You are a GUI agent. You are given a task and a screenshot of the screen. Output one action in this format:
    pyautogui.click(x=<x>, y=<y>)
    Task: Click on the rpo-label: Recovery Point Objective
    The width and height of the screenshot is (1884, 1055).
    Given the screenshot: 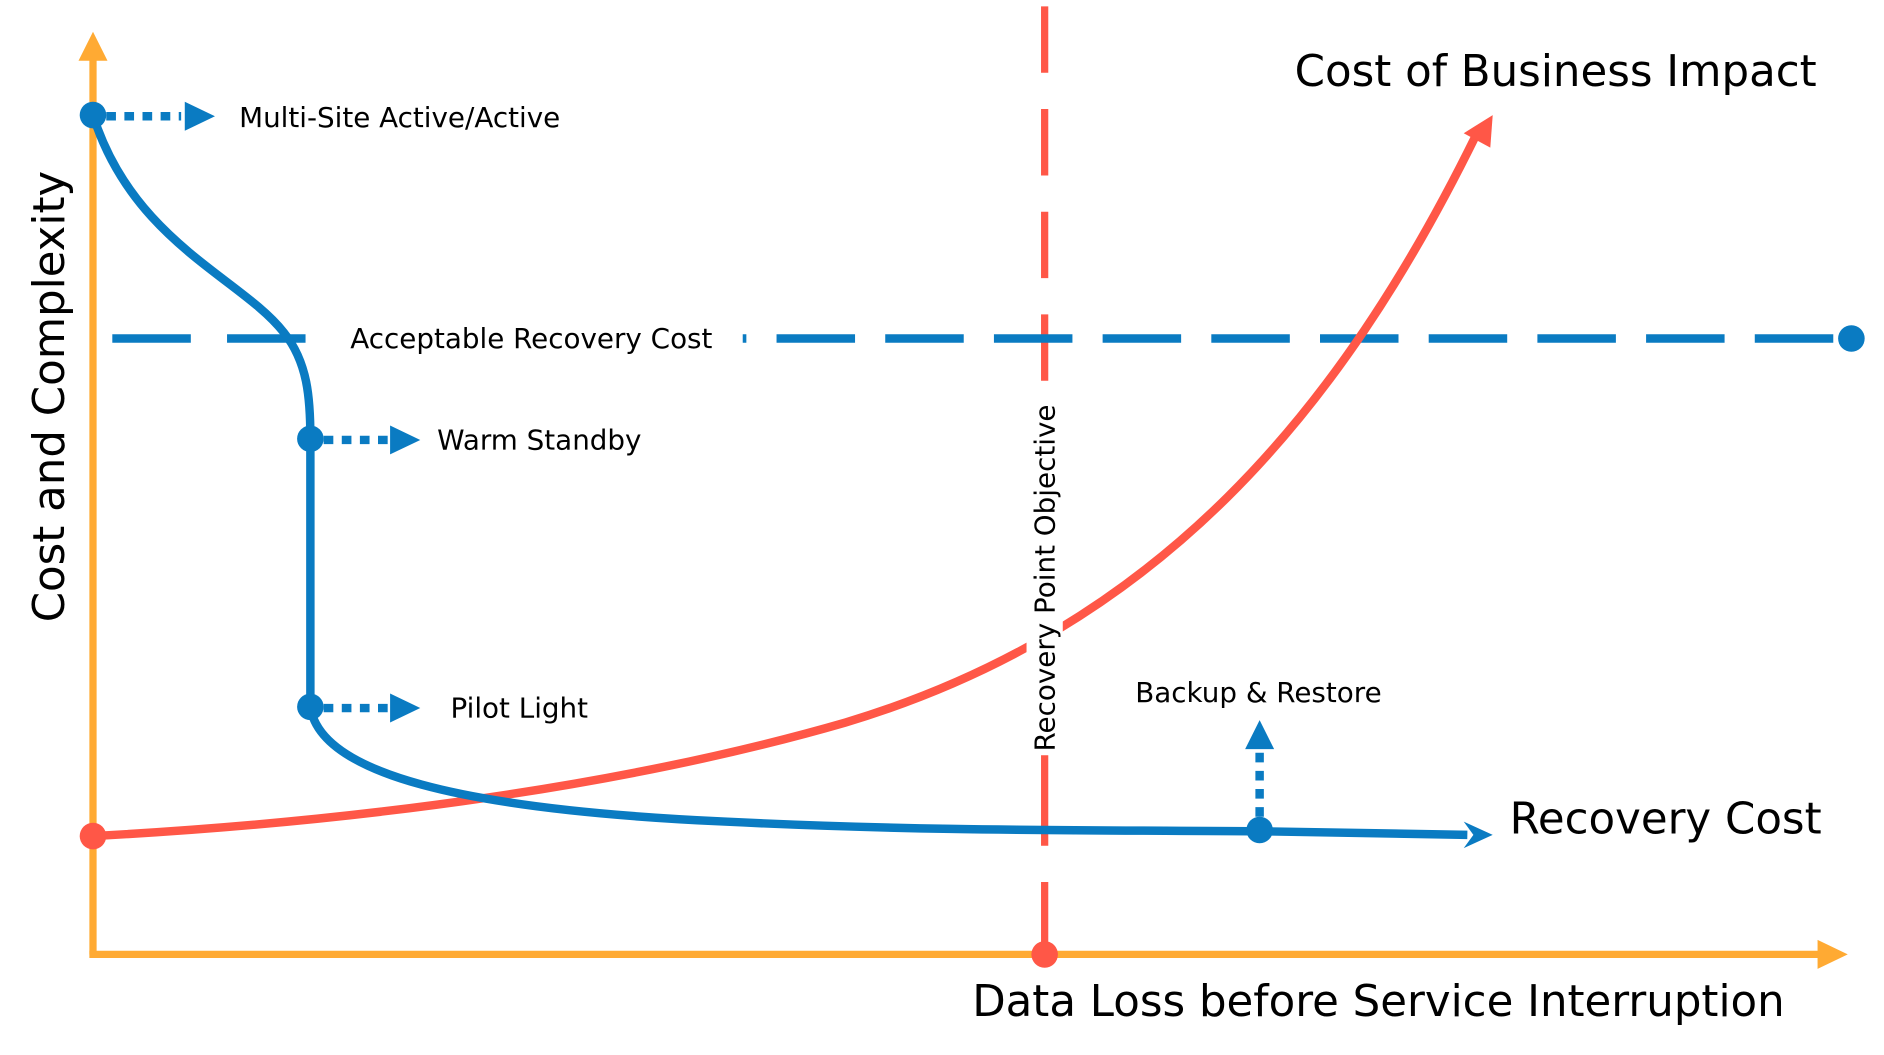 What is the action you would take?
    pyautogui.click(x=1044, y=578)
    